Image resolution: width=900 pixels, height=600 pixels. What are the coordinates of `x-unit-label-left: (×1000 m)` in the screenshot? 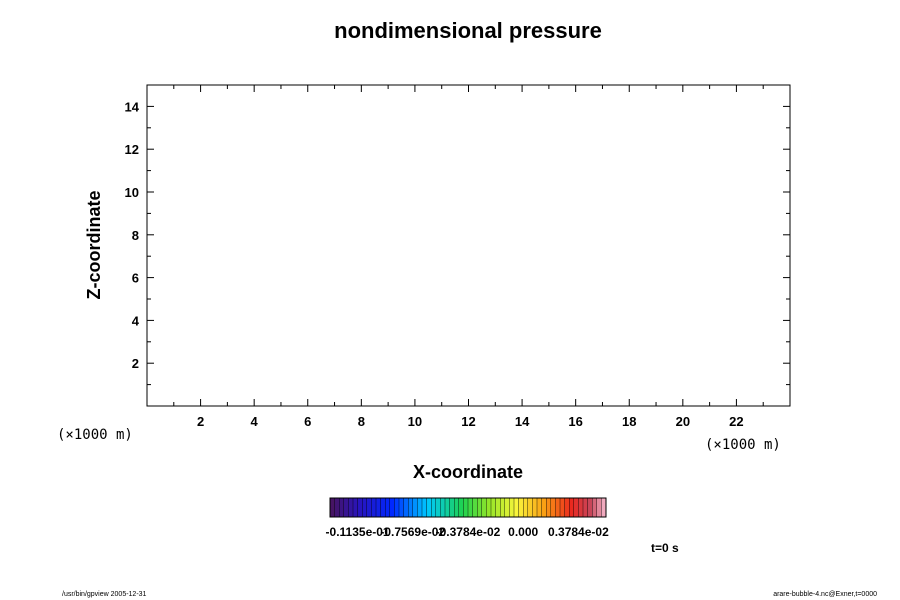 It's located at (95, 435).